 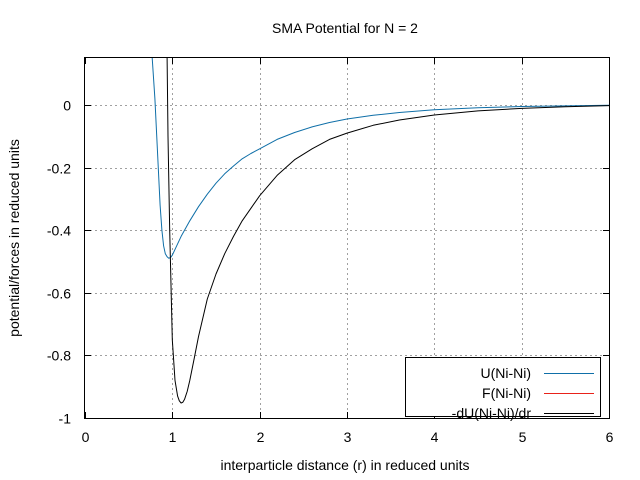 What do you see at coordinates (261, 437) in the screenshot?
I see `x-tick-label: 2` at bounding box center [261, 437].